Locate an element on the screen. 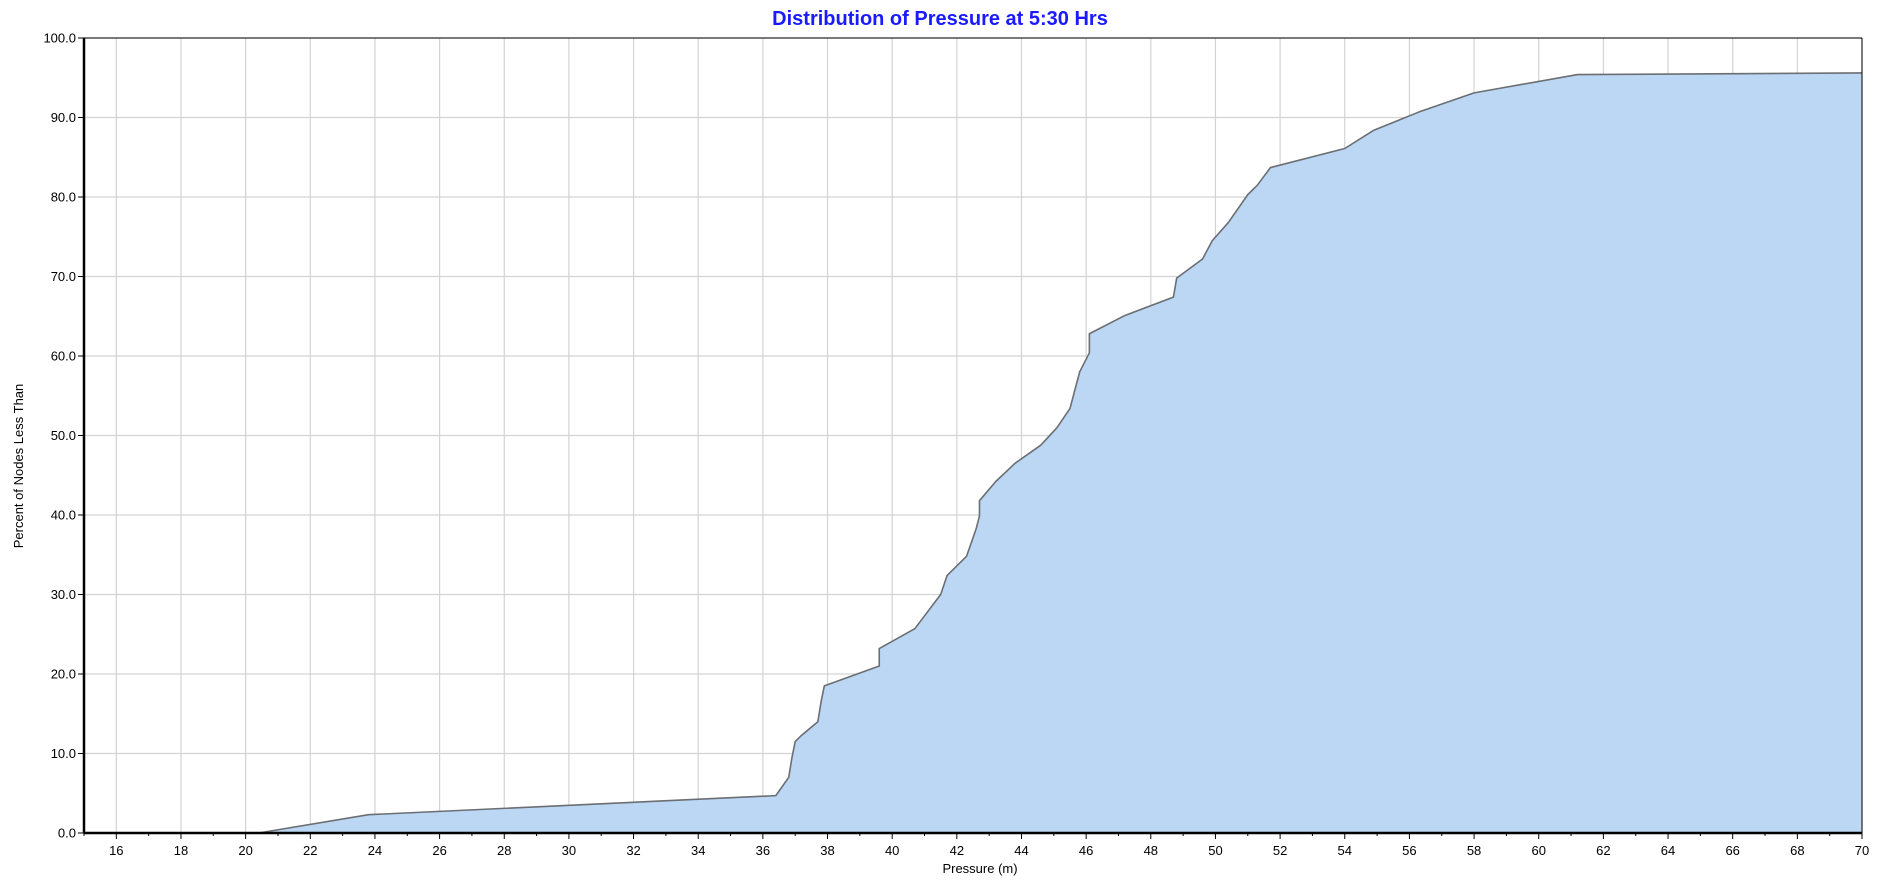 The image size is (1886, 887). x-tick-label: 42 is located at coordinates (957, 850).